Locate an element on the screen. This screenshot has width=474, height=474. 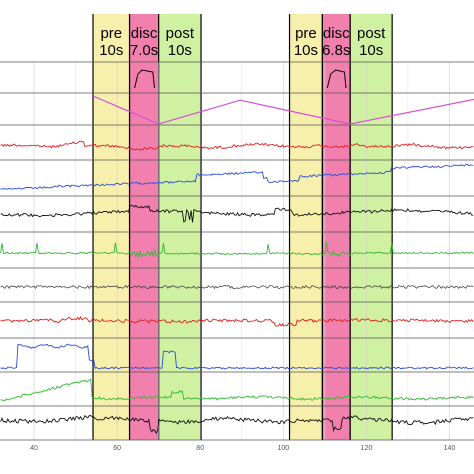
x-tick-label: 60 is located at coordinates (117, 448).